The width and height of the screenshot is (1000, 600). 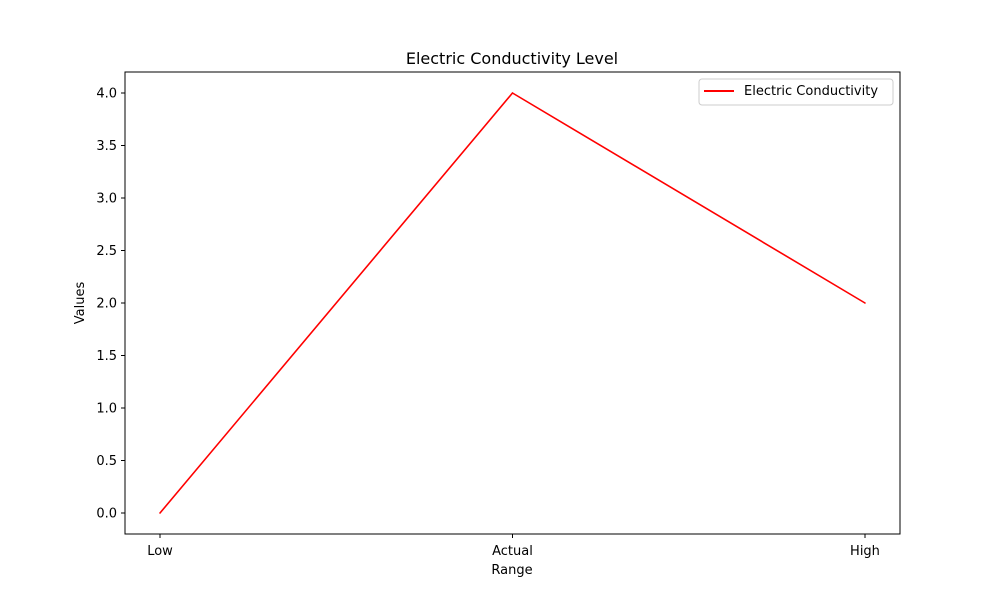 I want to click on y-axis-label: Values, so click(x=80, y=303).